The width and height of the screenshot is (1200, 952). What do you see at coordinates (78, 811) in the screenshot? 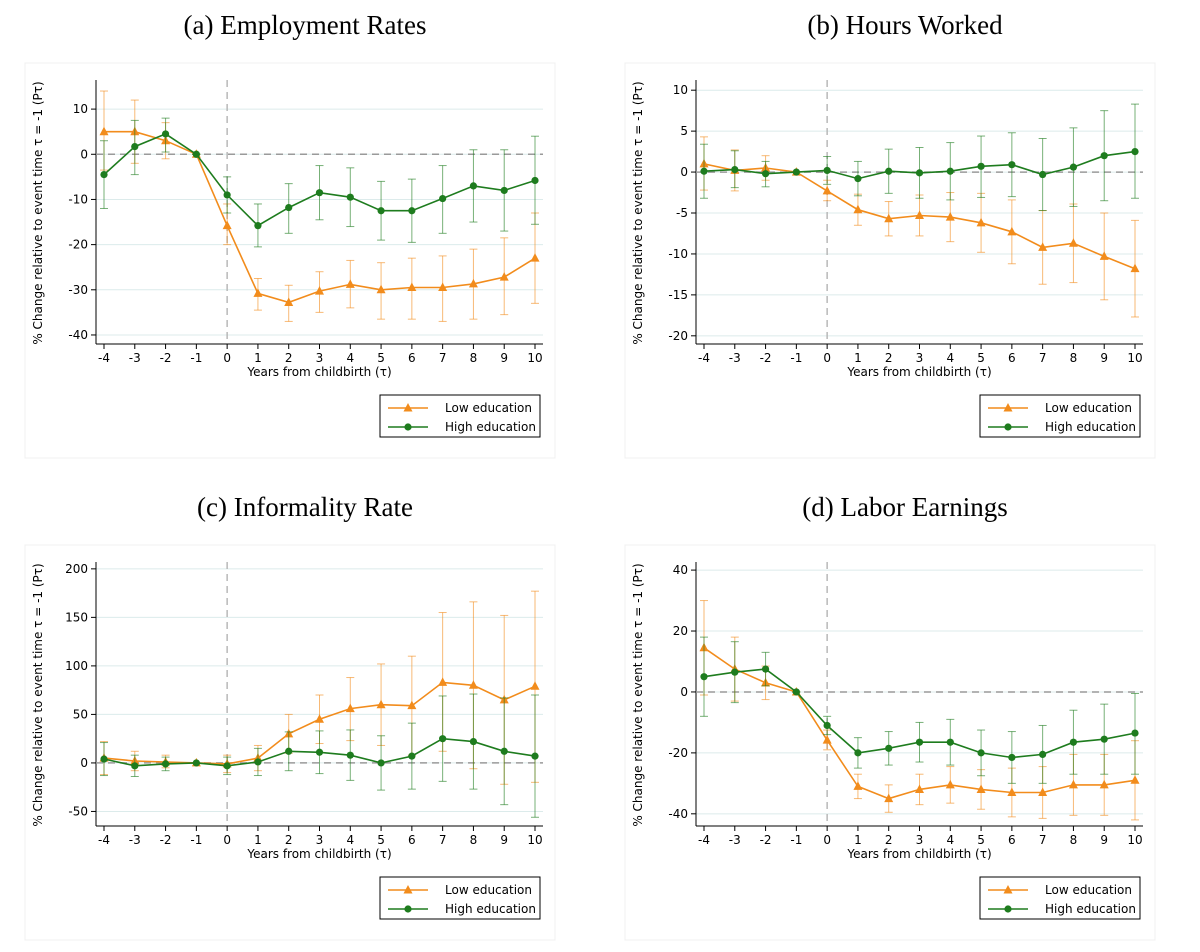
I see `y-tick-label: -50` at bounding box center [78, 811].